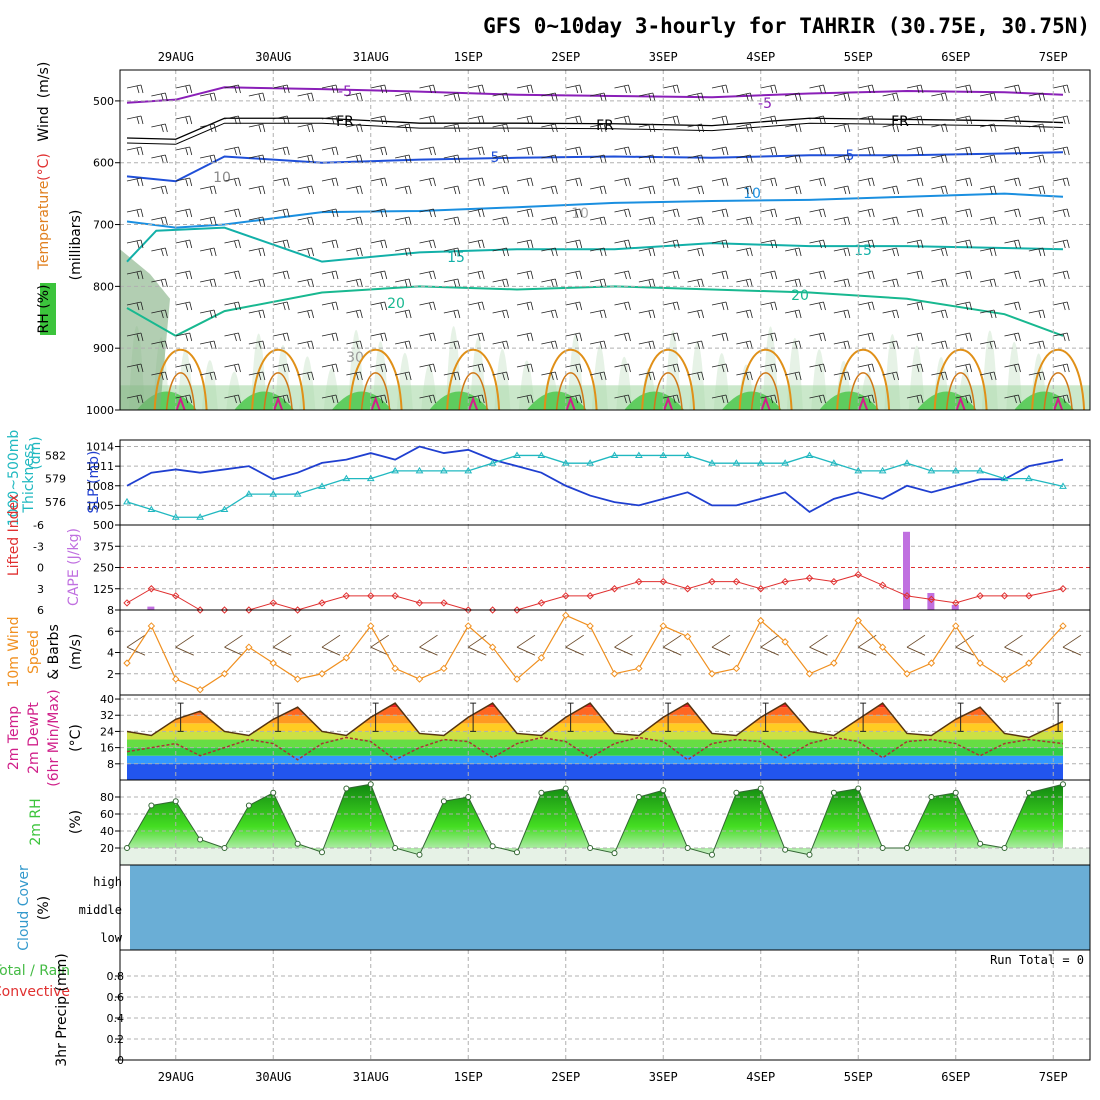  I want to click on date-label-top: 30AUG, so click(273, 57).